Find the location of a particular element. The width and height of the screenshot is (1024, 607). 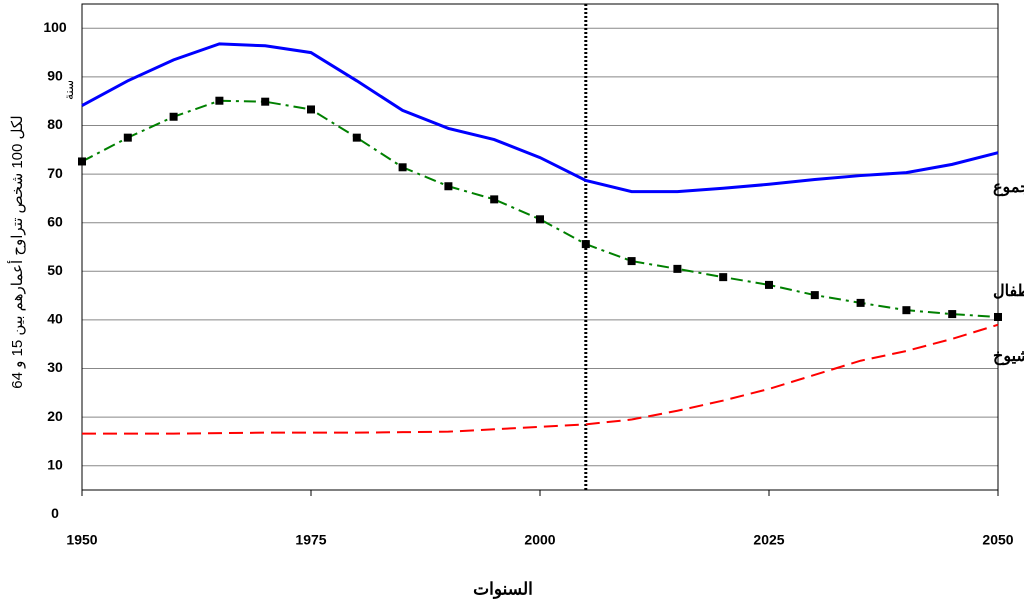

x-tick-label: 2000 is located at coordinates (539, 540).